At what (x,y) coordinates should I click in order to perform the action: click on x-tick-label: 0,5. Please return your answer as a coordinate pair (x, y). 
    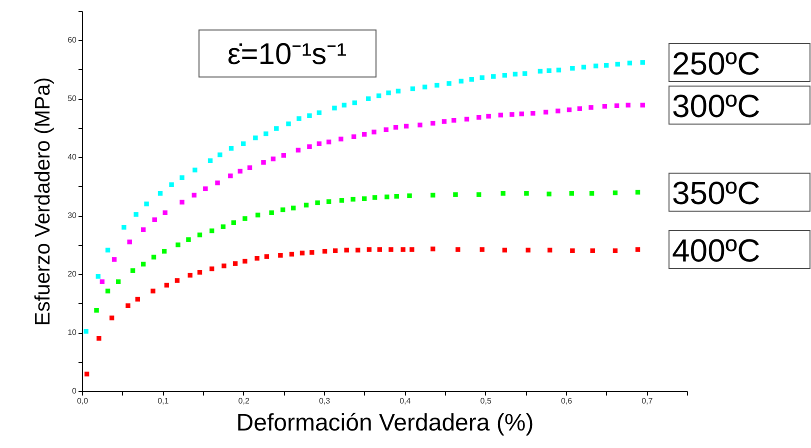
    Looking at the image, I should click on (486, 401).